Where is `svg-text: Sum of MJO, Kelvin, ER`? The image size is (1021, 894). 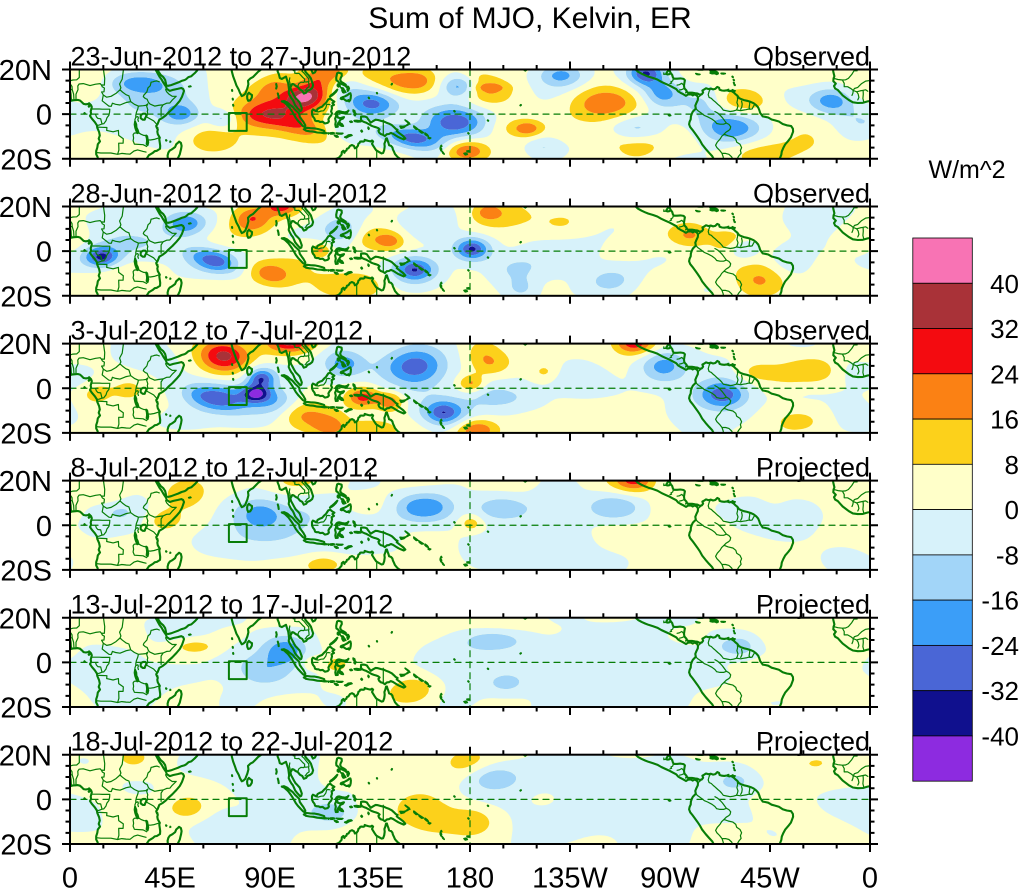
svg-text: Sum of MJO, Kelvin, ER is located at coordinates (529, 18).